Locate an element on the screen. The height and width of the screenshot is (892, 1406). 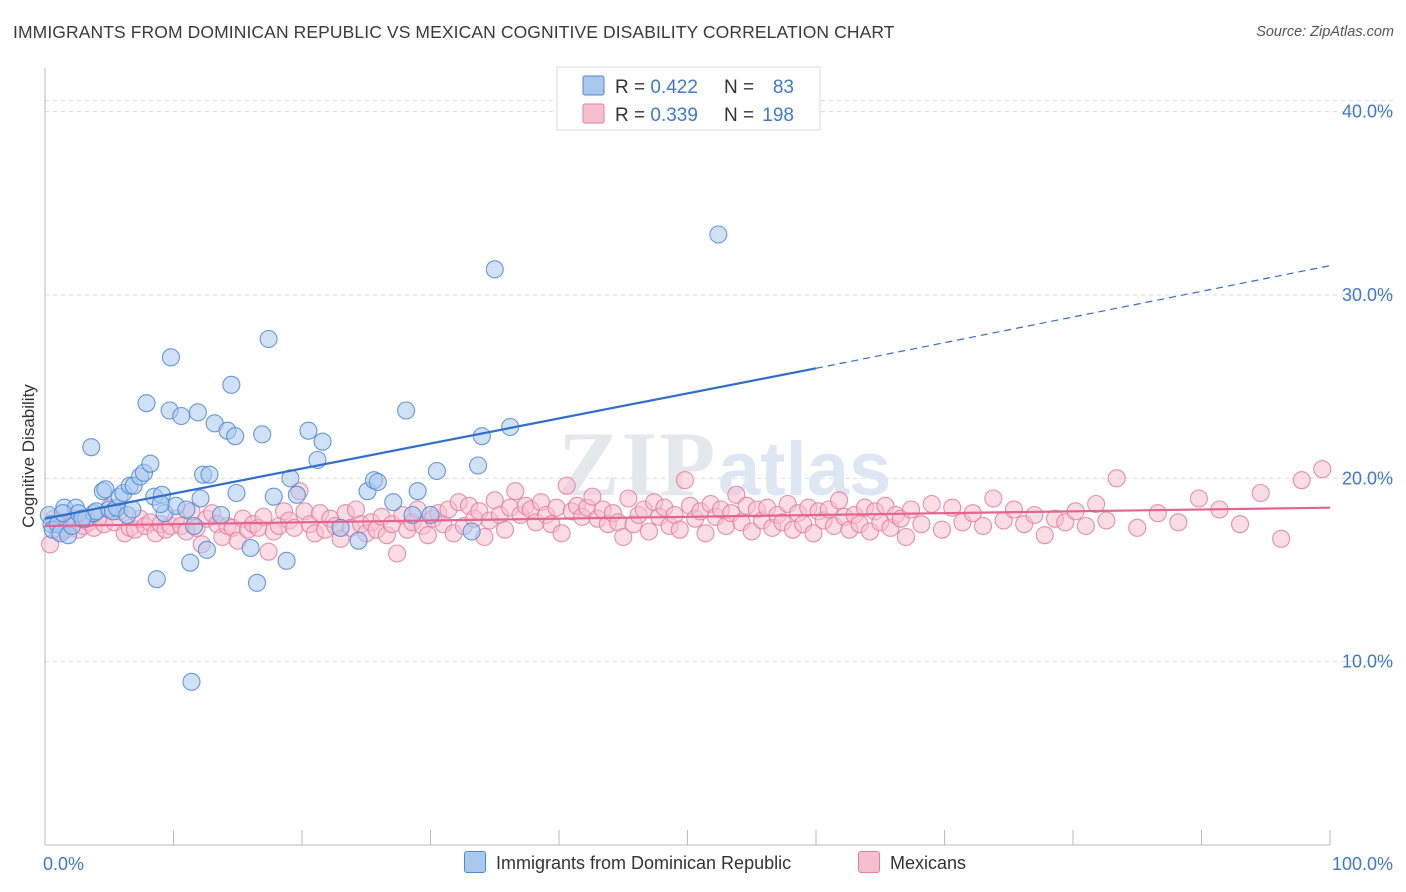
r-value-pink: 0.339 is located at coordinates (674, 115).